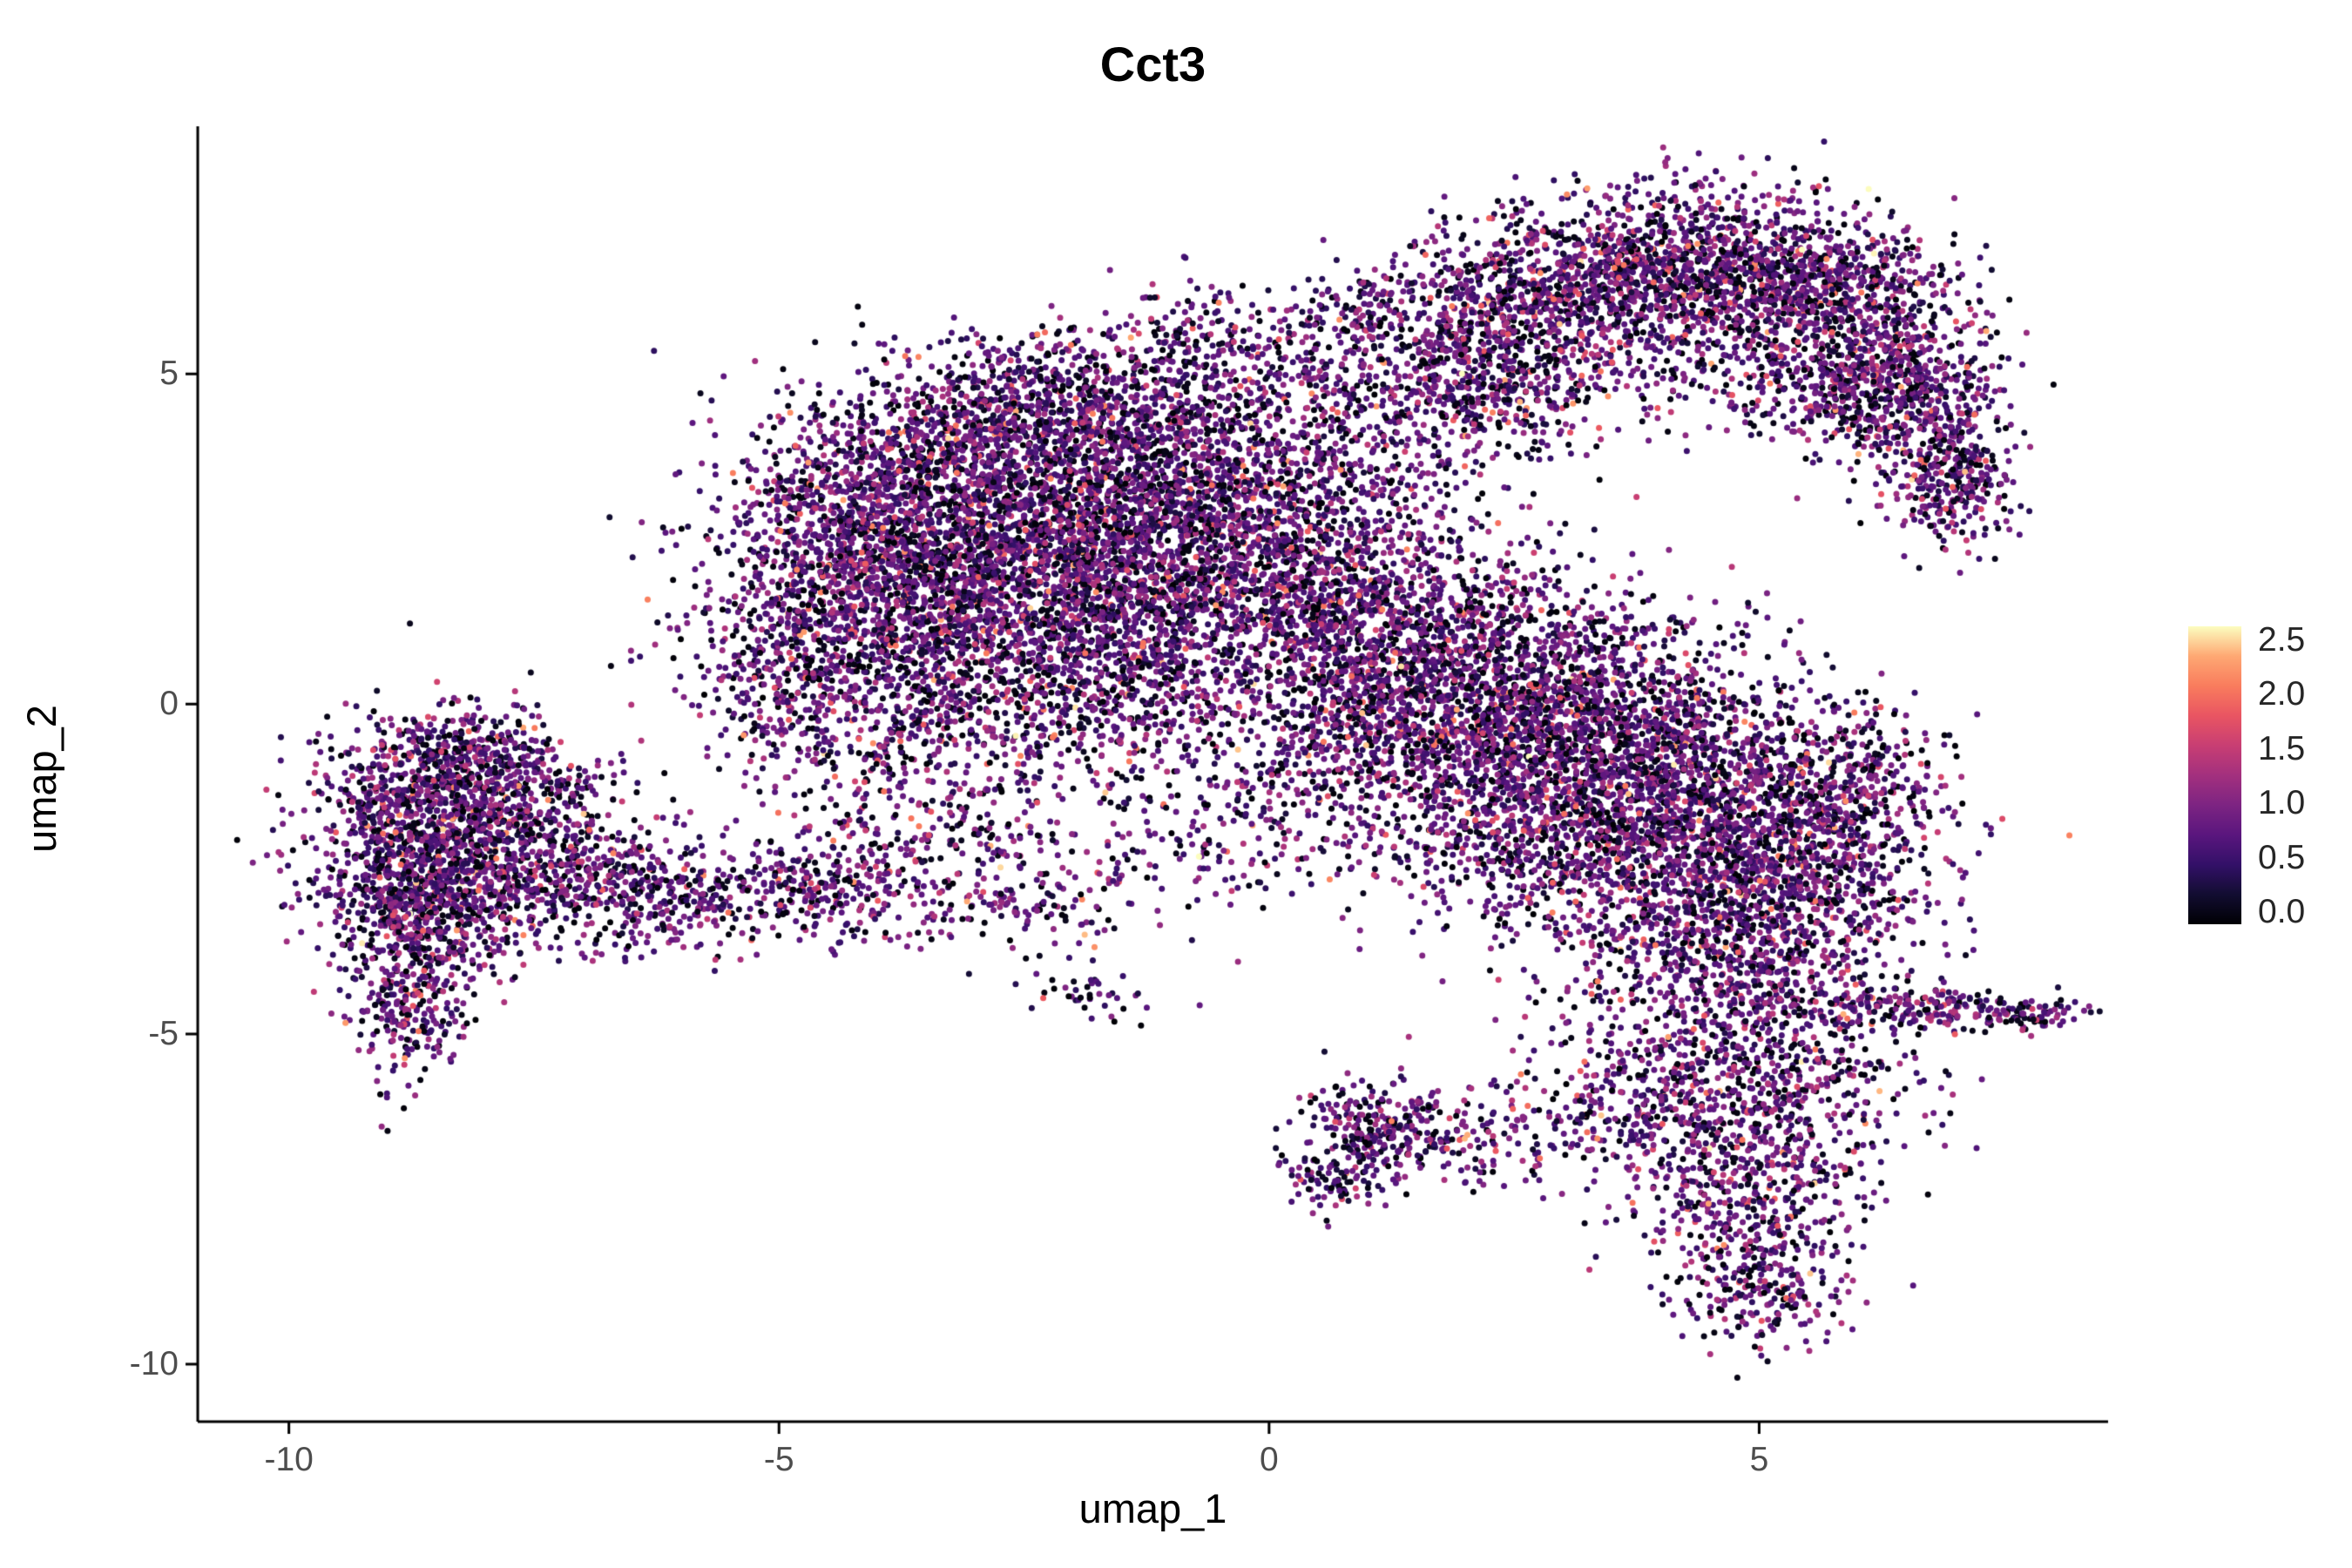  Describe the element at coordinates (1269, 1459) in the screenshot. I see `x-tick-label: 0` at that location.